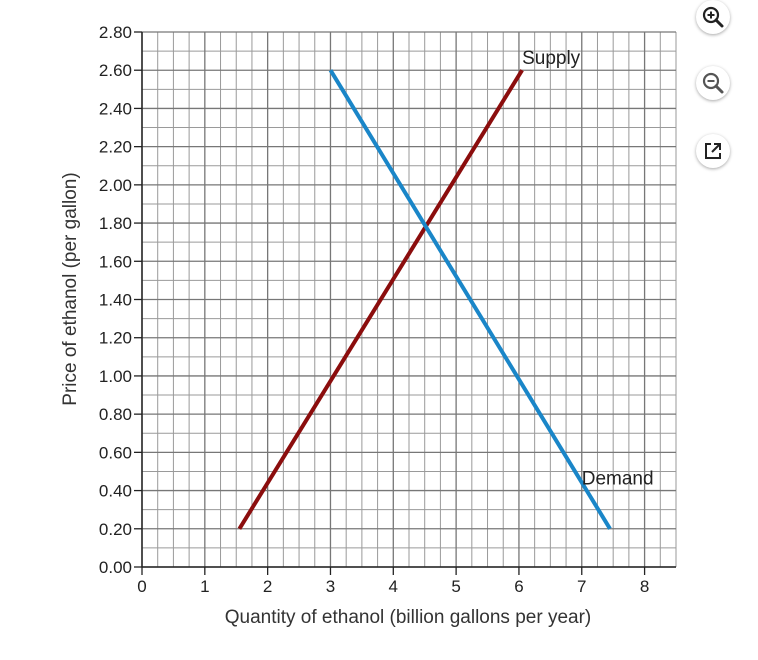 The height and width of the screenshot is (660, 758). I want to click on curve-label-demand: Demand, so click(618, 479).